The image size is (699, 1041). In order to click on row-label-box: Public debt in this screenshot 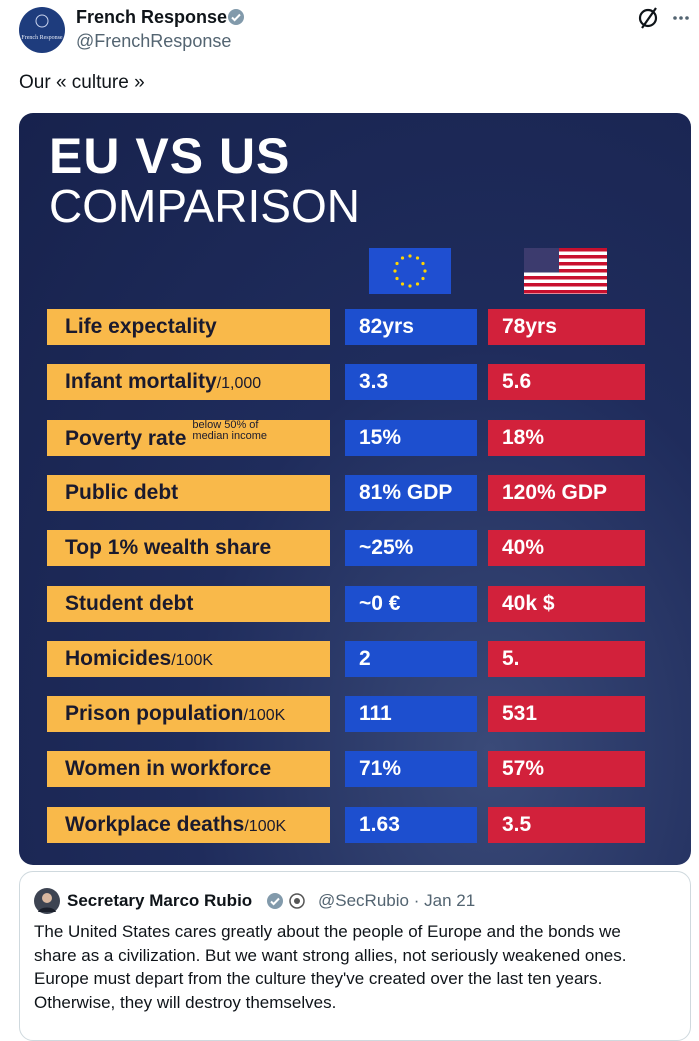, I will do `click(188, 492)`.